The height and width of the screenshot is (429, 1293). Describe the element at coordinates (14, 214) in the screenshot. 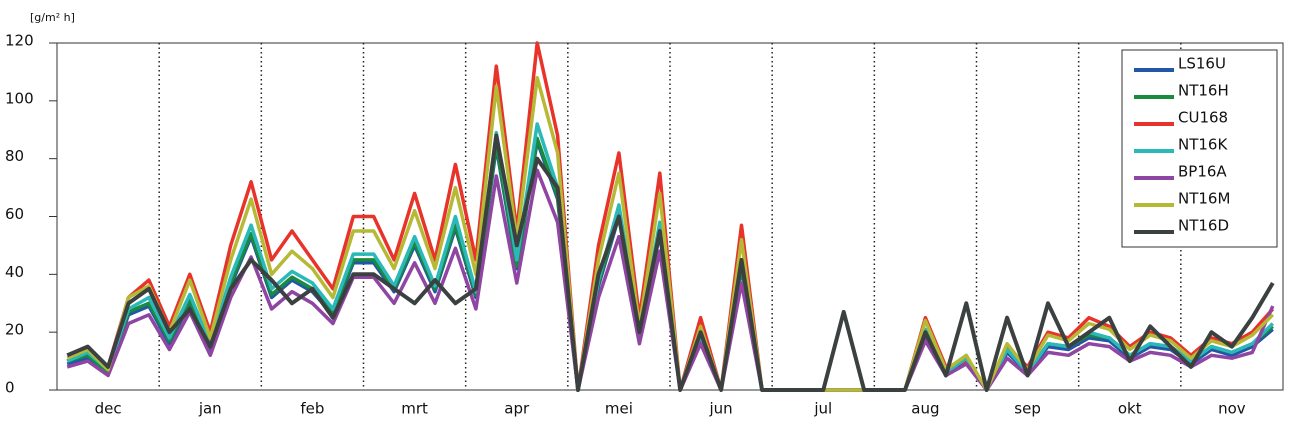

I see `y-tick-label: 60` at that location.